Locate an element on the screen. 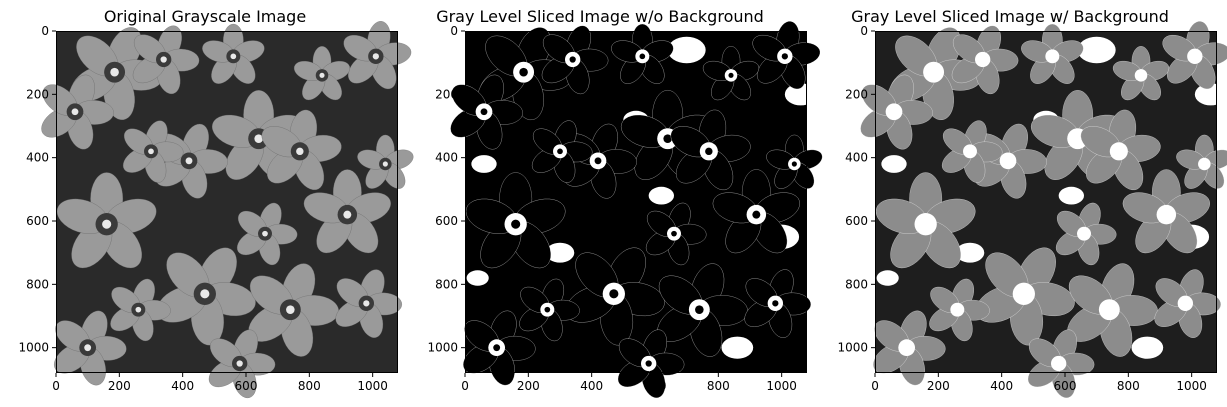 The width and height of the screenshot is (1227, 407). panel-title: Gray Level Sliced Image w/o Background is located at coordinates (600, 16).